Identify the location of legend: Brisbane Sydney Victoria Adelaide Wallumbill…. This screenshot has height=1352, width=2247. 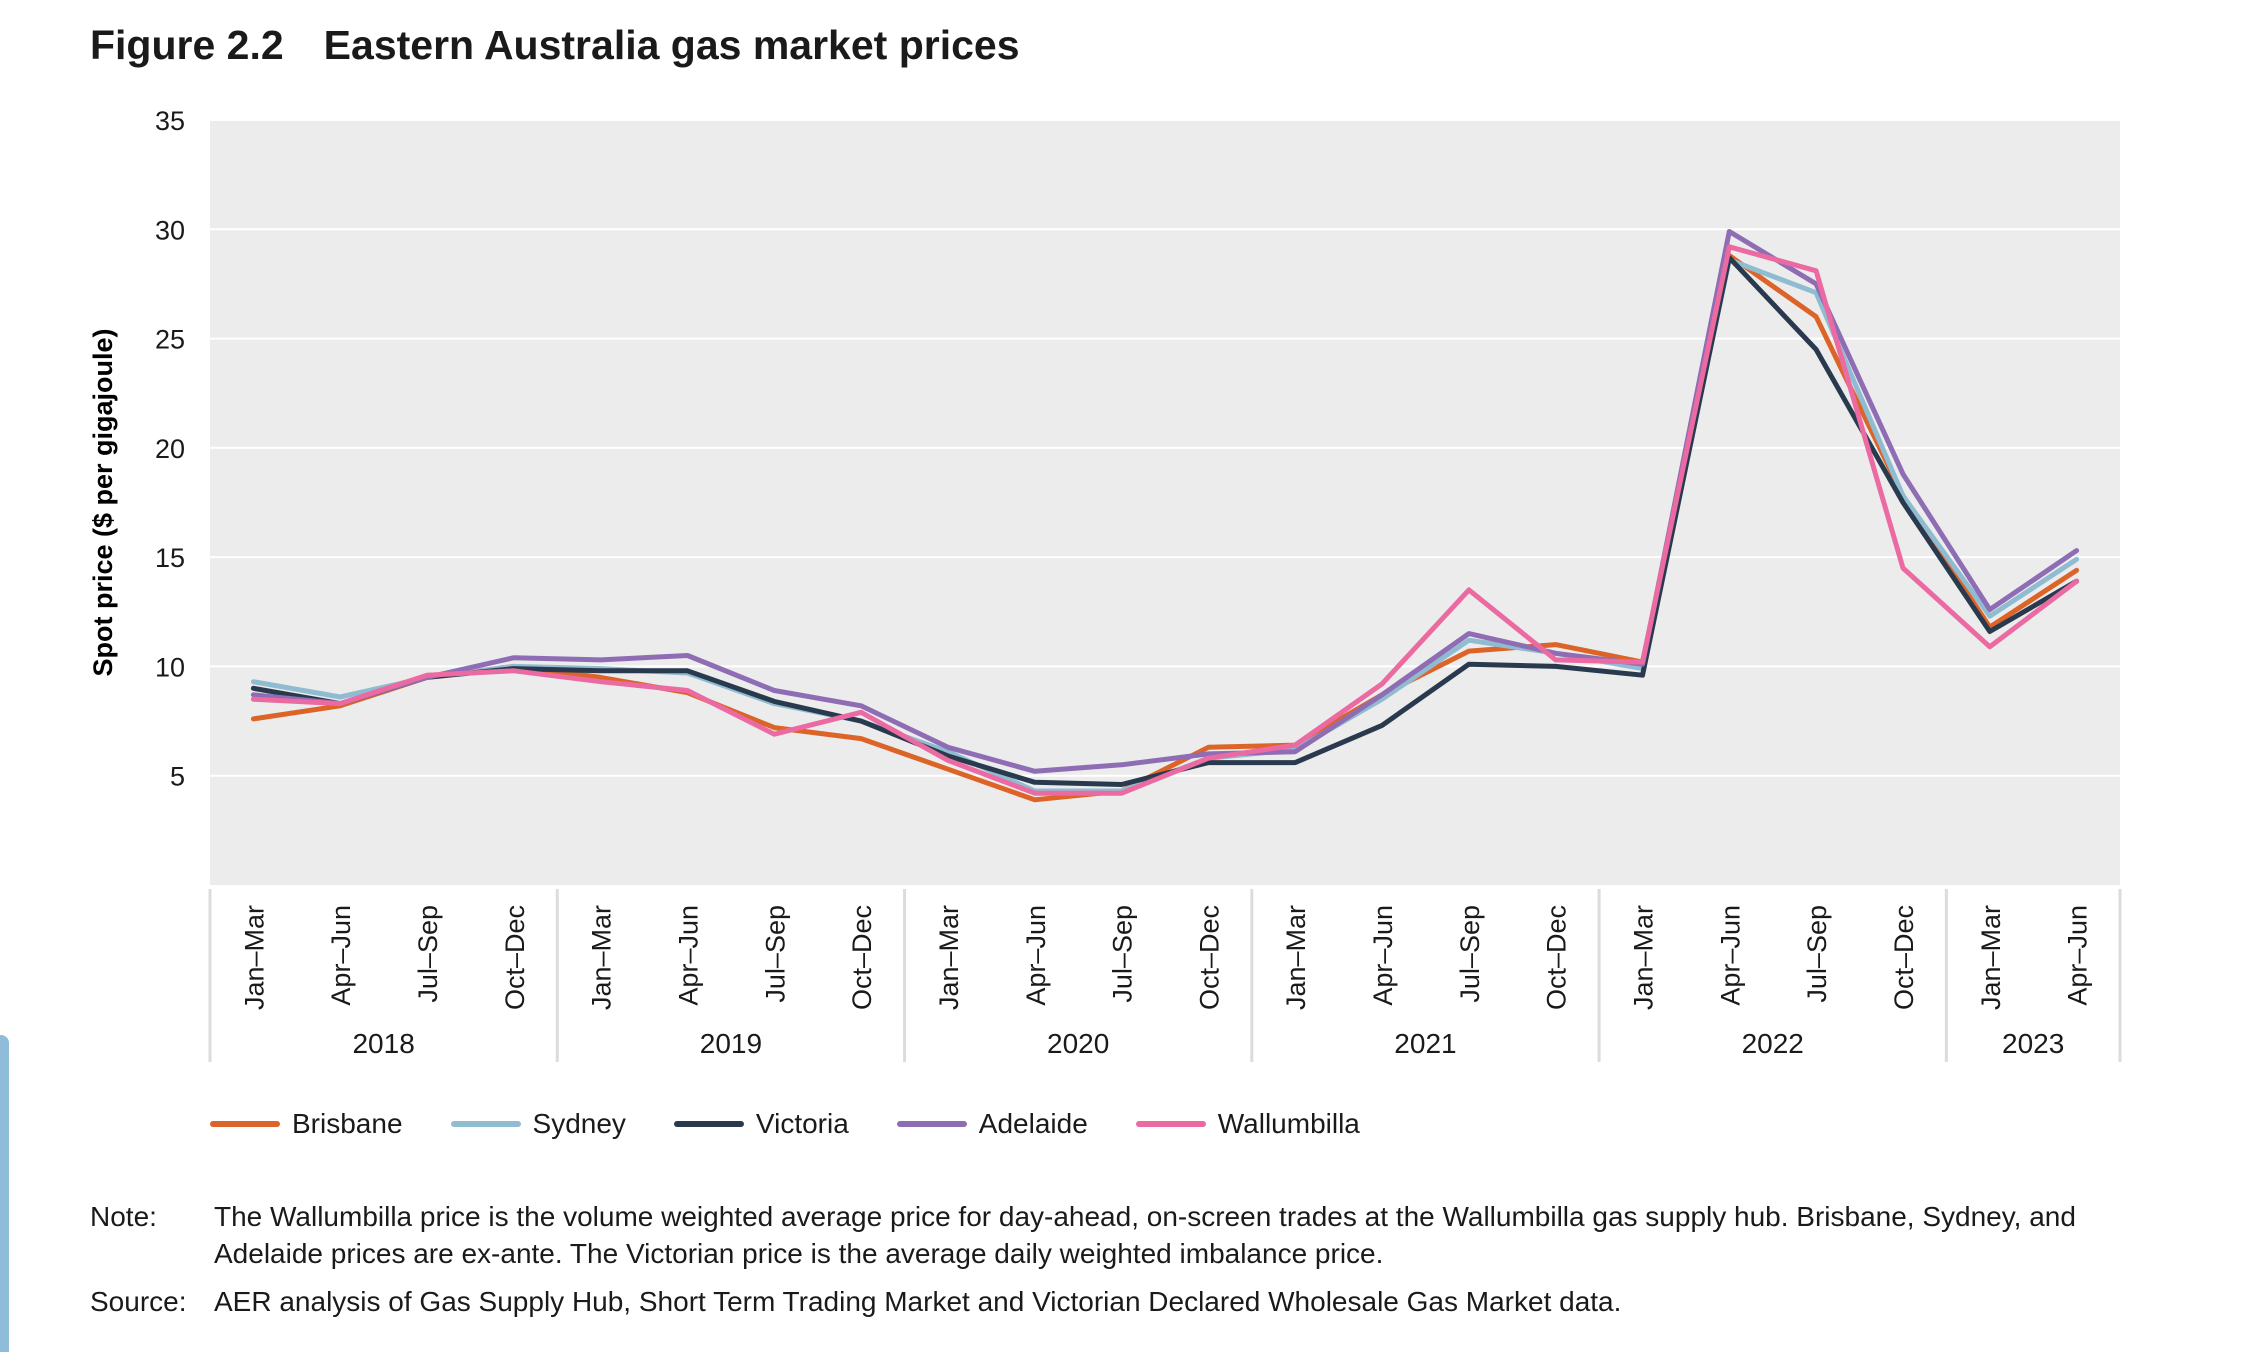
(809, 1124).